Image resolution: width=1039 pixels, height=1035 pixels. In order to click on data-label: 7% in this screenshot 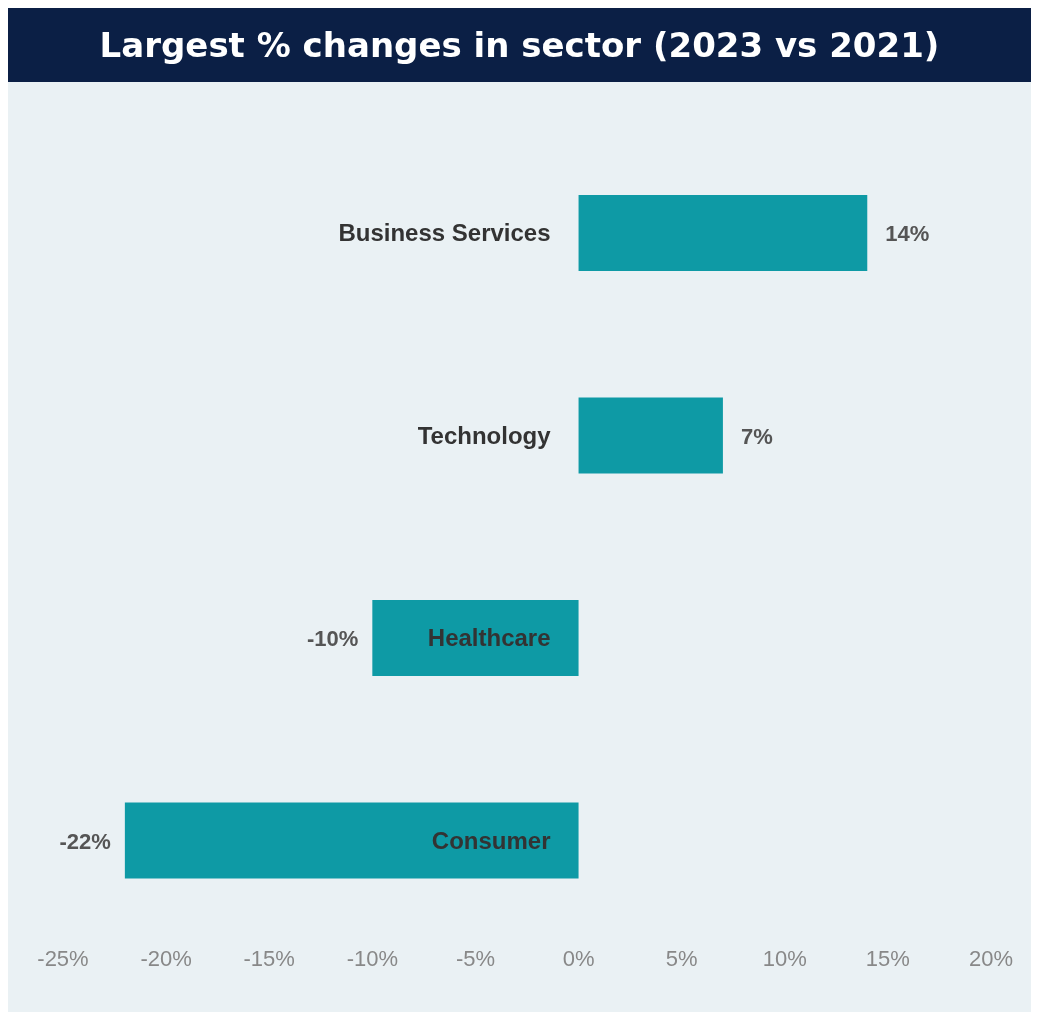, I will do `click(756, 436)`.